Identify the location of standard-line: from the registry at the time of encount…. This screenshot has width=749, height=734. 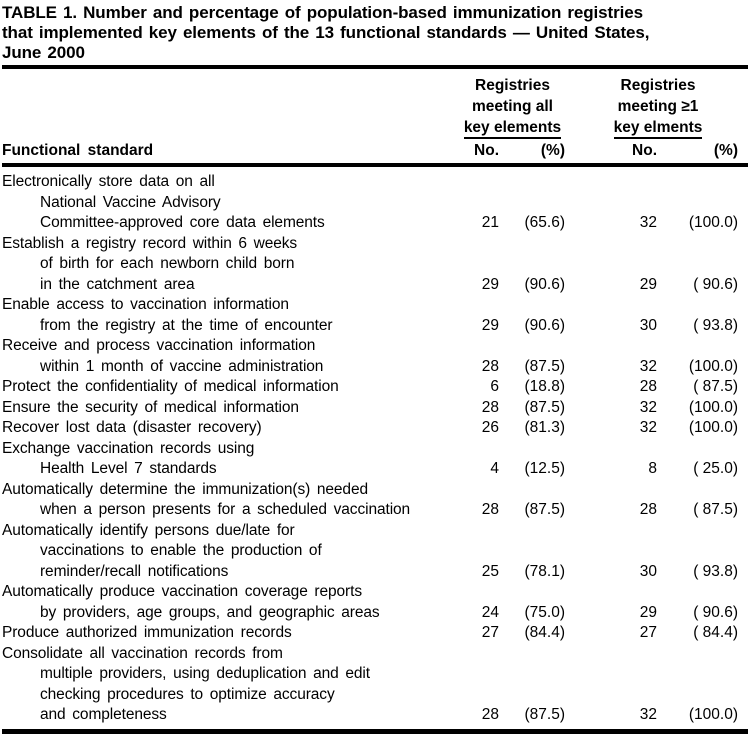
(186, 325).